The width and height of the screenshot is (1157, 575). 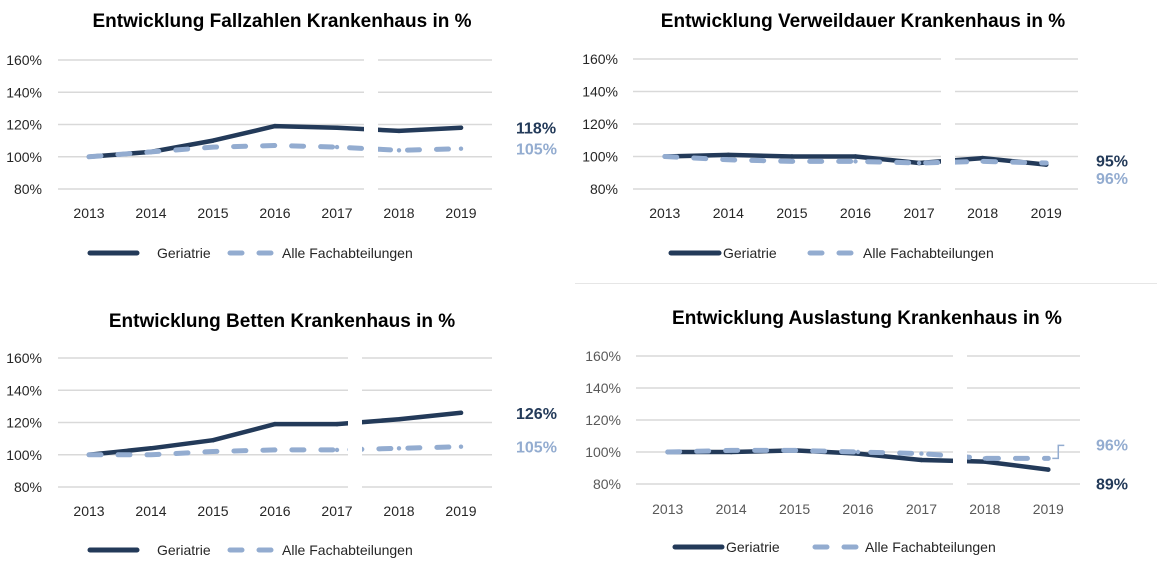 What do you see at coordinates (536, 129) in the screenshot?
I see `end-label-geriatrie: 118%` at bounding box center [536, 129].